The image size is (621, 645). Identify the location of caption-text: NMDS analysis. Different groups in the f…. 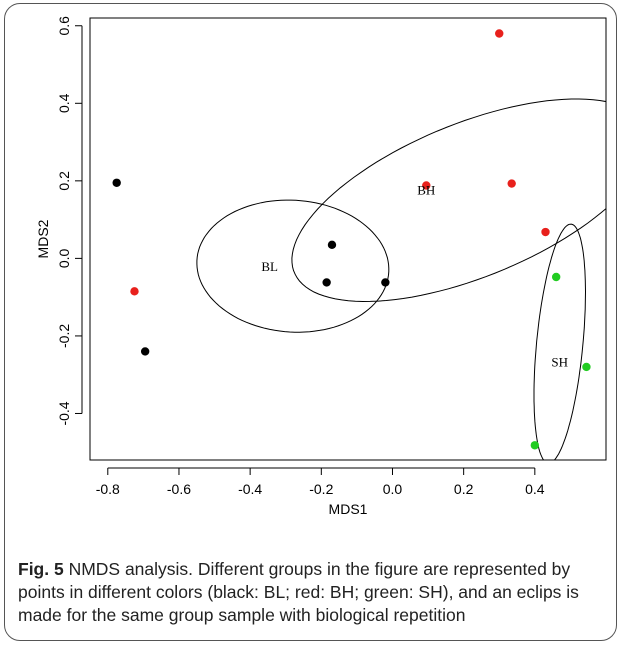
(298, 592).